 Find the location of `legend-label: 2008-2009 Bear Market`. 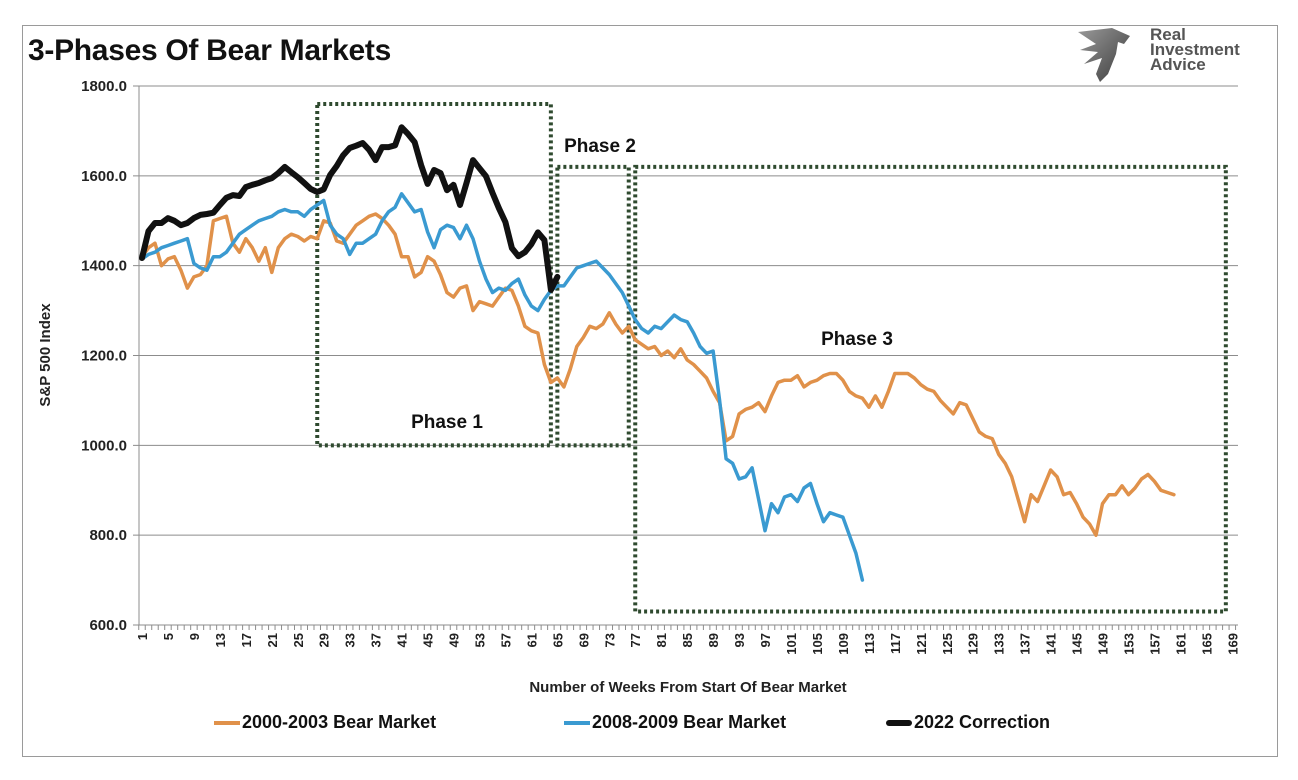

legend-label: 2008-2009 Bear Market is located at coordinates (689, 722).